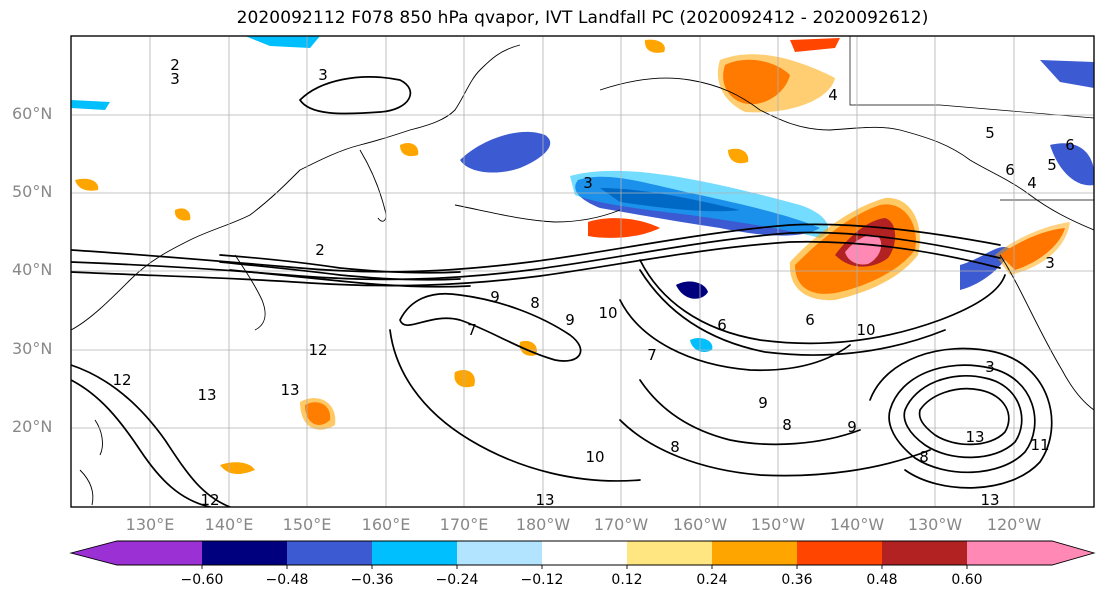 The width and height of the screenshot is (1105, 601). What do you see at coordinates (505, 152) in the screenshot?
I see `patch-blue-bering` at bounding box center [505, 152].